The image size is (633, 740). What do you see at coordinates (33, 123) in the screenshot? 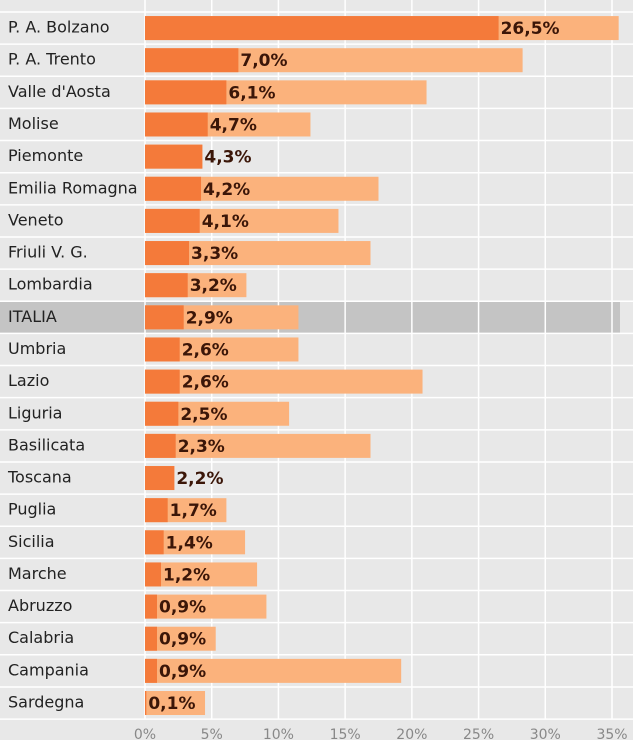
I see `category-label: Molise` at bounding box center [33, 123].